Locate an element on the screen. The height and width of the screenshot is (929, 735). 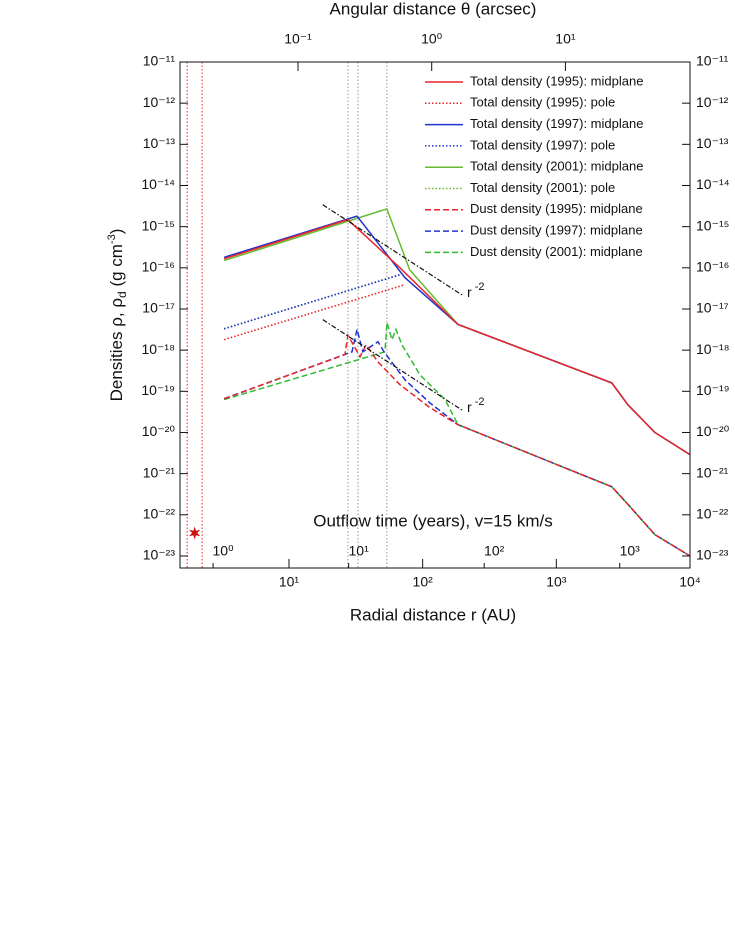
y-tick-label: 10⁻¹⁴ is located at coordinates (158, 184).